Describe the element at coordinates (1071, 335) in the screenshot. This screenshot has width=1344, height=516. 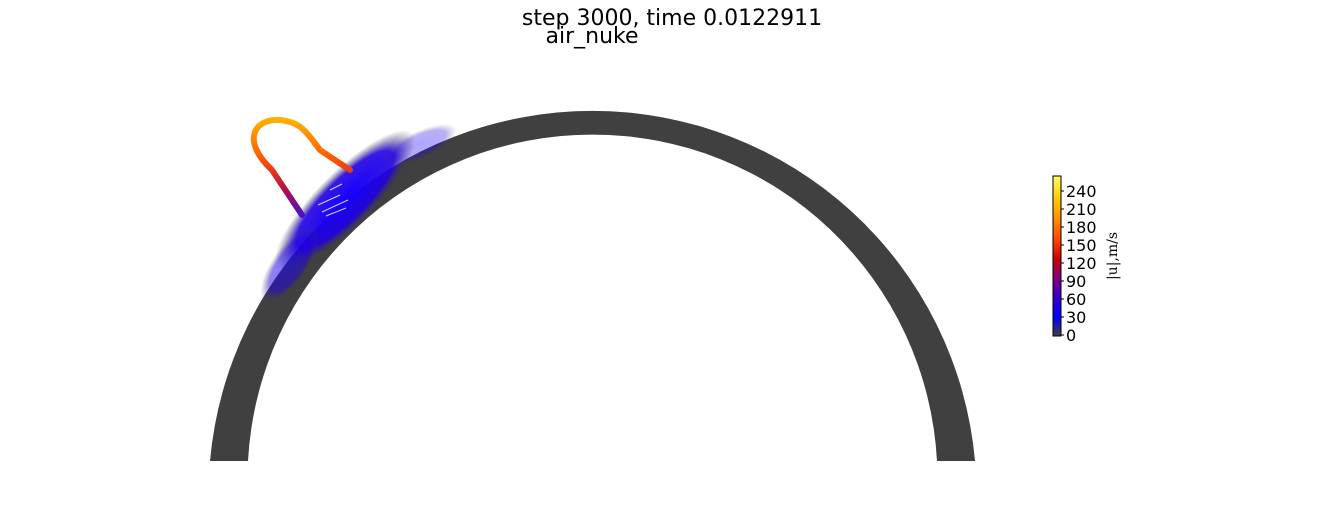
I see `colorbar-tick-label: 0` at that location.